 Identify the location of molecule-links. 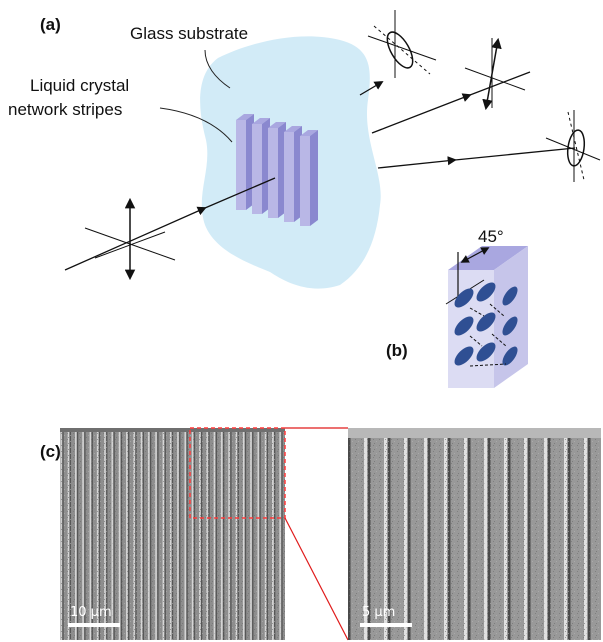
(488, 335).